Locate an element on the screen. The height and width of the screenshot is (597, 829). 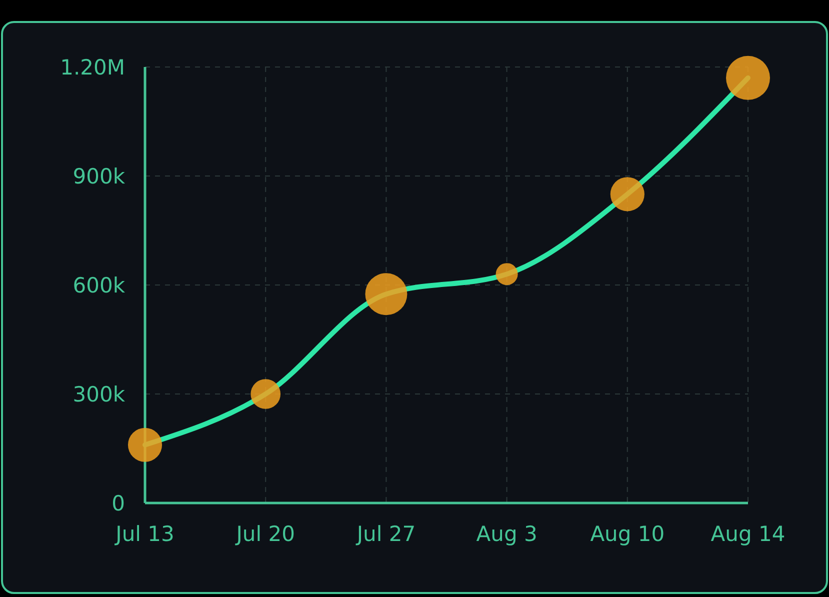
x-tick-label: Jul 13 is located at coordinates (144, 534).